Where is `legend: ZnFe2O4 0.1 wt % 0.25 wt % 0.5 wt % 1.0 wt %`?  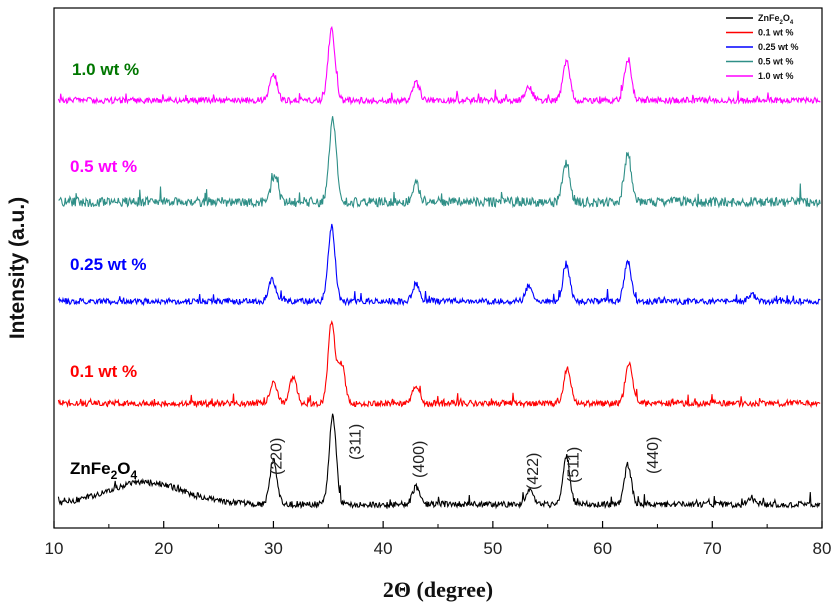
legend: ZnFe2O4 0.1 wt % 0.25 wt % 0.5 wt % 1.0 wt % is located at coordinates (762, 47).